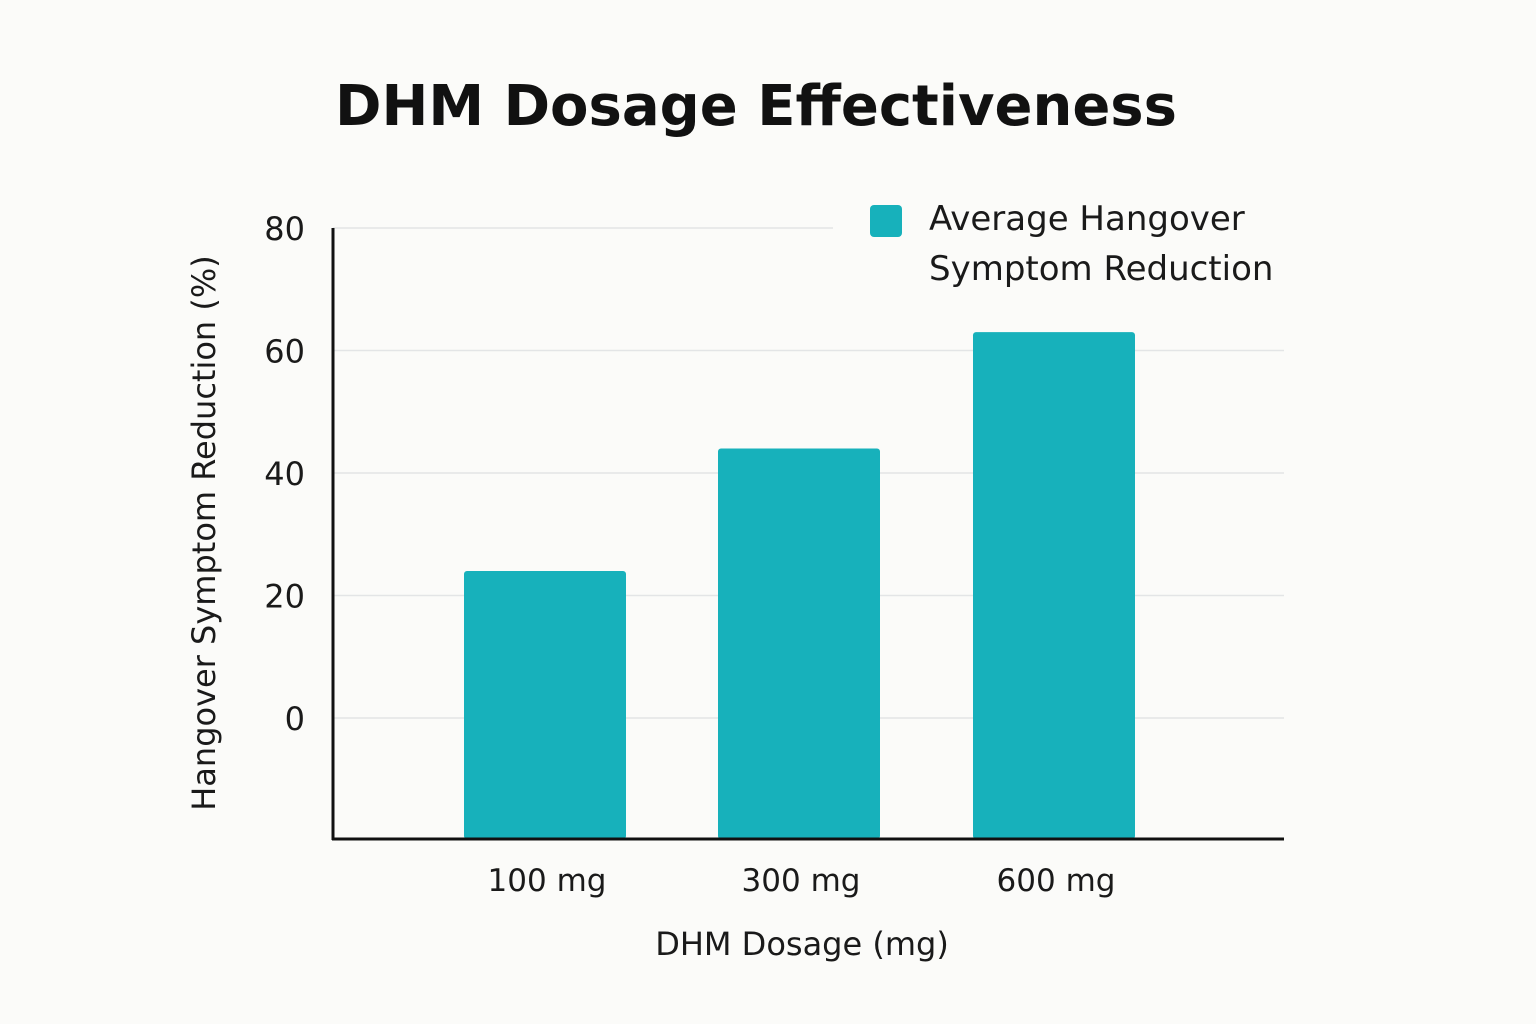 This screenshot has height=1024, width=1536. What do you see at coordinates (284, 597) in the screenshot?
I see `y-tick-label-20: 20` at bounding box center [284, 597].